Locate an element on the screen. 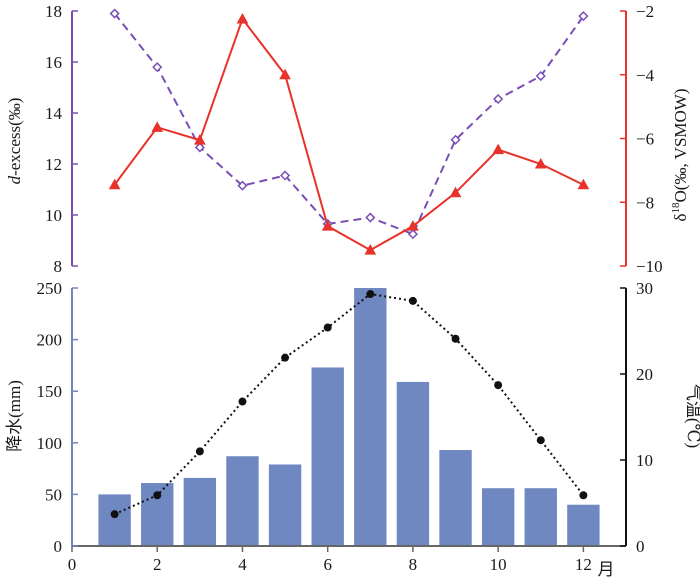 The height and width of the screenshot is (580, 700). x-tick-label: 6 is located at coordinates (327, 564).